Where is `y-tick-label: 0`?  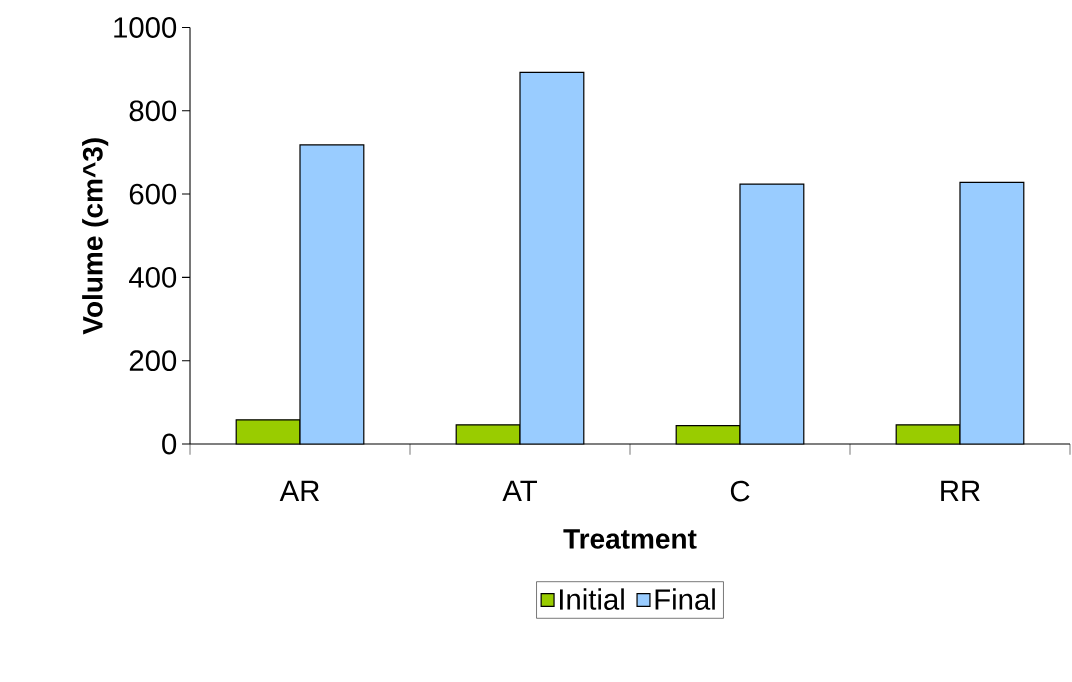 y-tick-label: 0 is located at coordinates (169, 444).